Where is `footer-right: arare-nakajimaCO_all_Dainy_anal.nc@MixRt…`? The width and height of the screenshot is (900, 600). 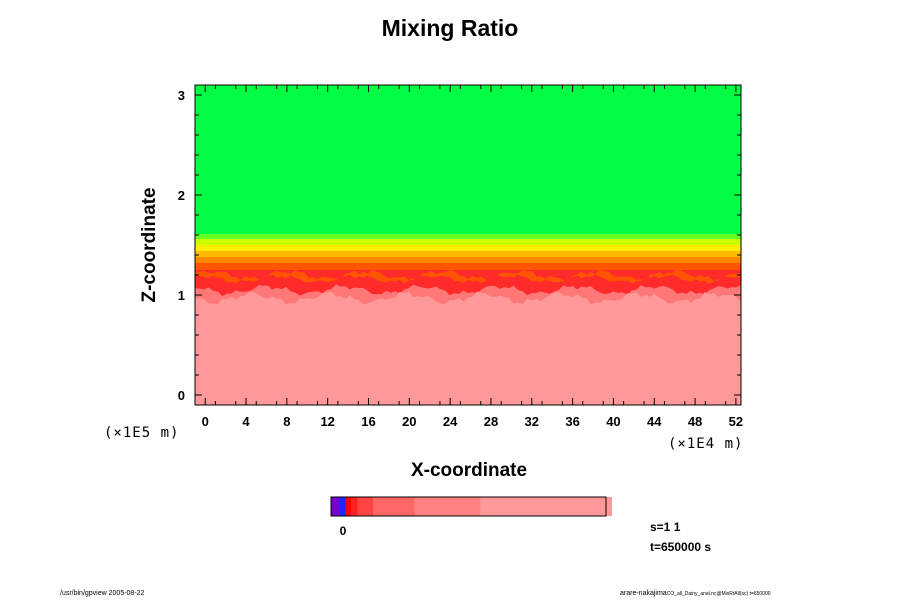
footer-right: arare-nakajimaCO_all_Dainy_anal.nc@MixRt… is located at coordinates (695, 593).